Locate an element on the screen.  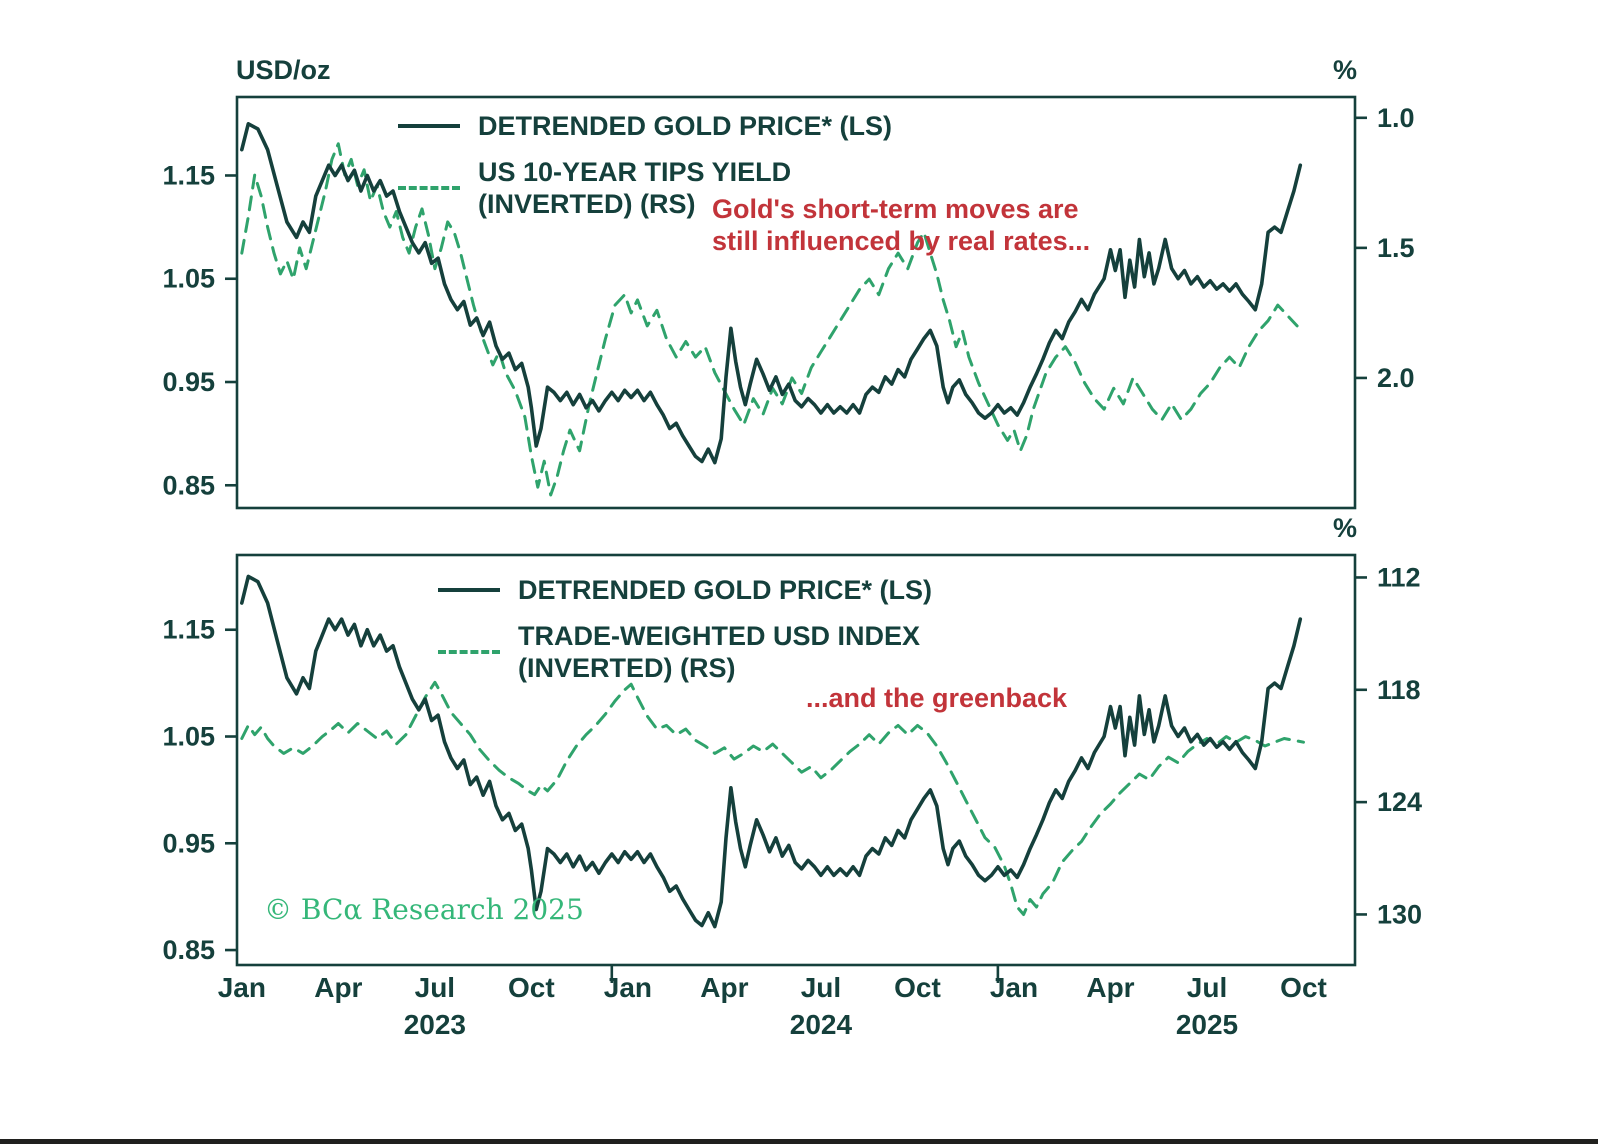
left-axis-unit-label: USD/oz is located at coordinates (283, 70).